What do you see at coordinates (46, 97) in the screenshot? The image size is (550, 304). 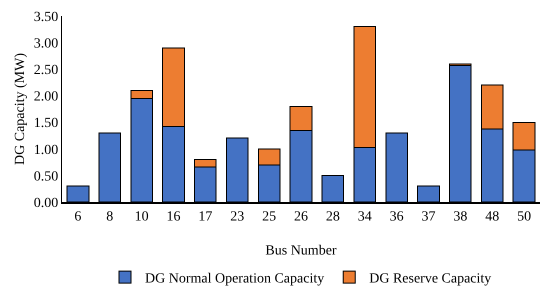 I see `y-tick-label: 2.00` at bounding box center [46, 97].